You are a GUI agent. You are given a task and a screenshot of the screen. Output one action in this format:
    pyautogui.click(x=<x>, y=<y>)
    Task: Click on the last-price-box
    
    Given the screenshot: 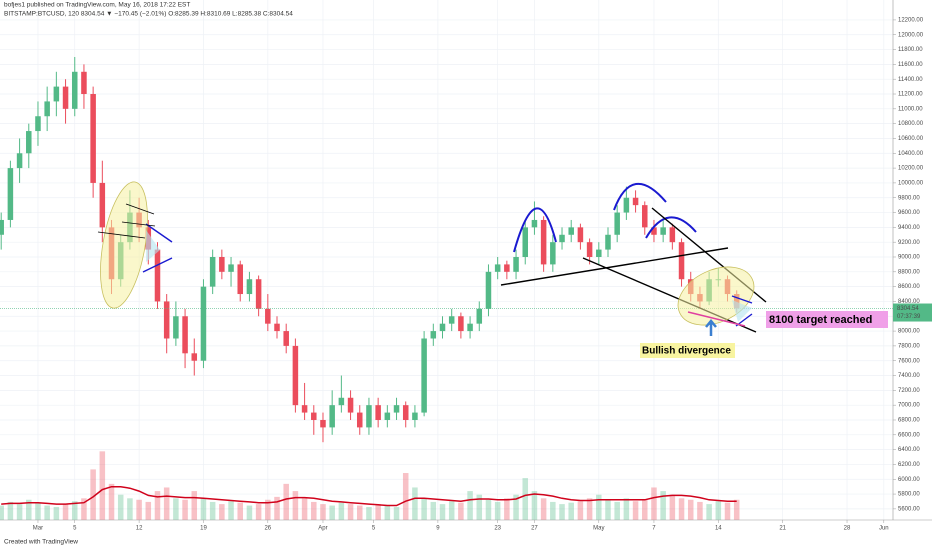 What is the action you would take?
    pyautogui.click(x=912, y=312)
    